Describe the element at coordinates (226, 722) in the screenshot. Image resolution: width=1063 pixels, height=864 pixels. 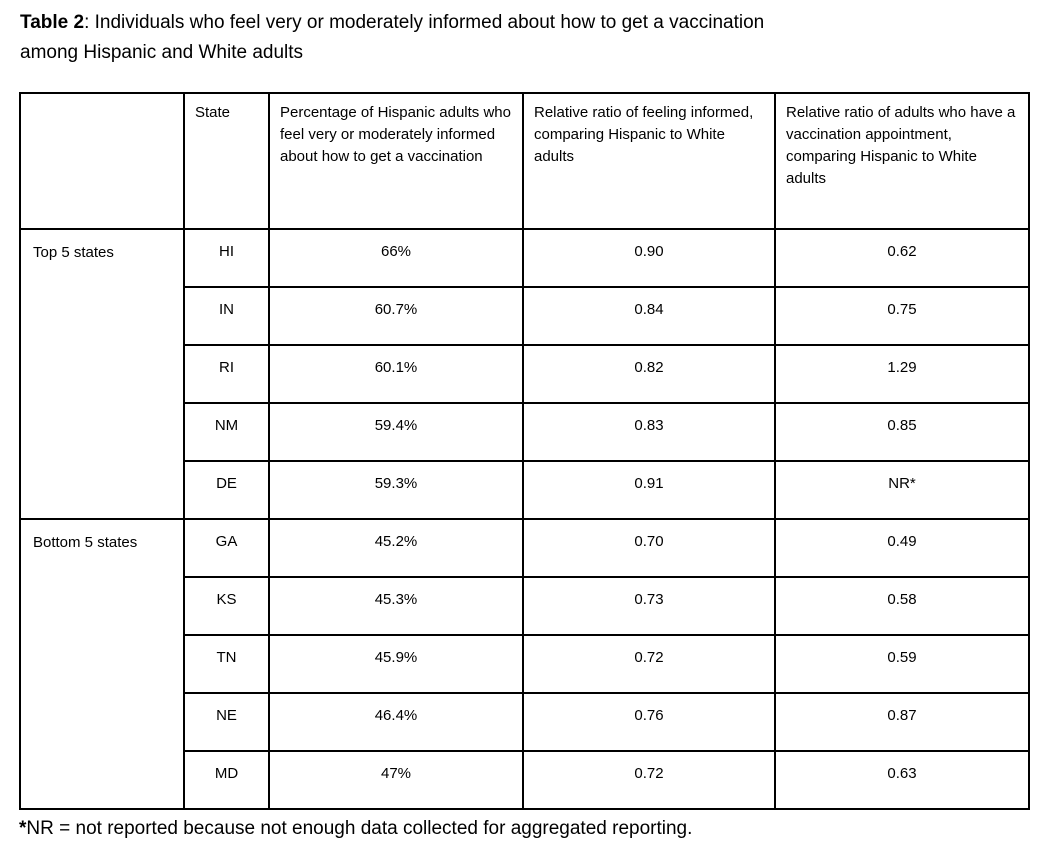
I see `state-cell: NE` at that location.